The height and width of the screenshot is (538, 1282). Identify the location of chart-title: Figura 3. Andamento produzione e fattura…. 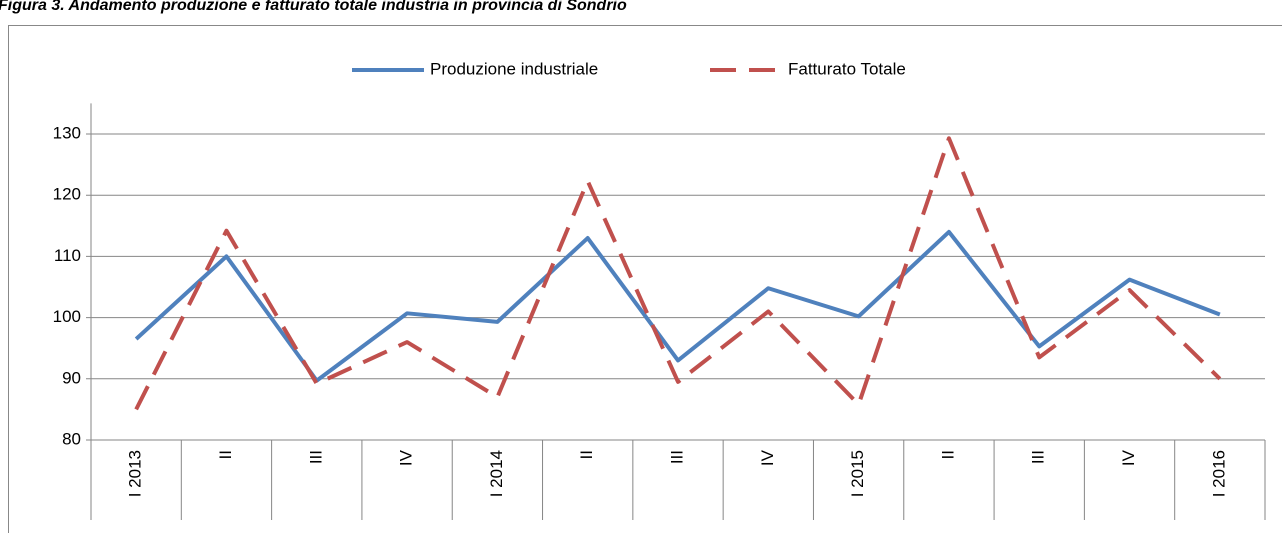
(313, 7).